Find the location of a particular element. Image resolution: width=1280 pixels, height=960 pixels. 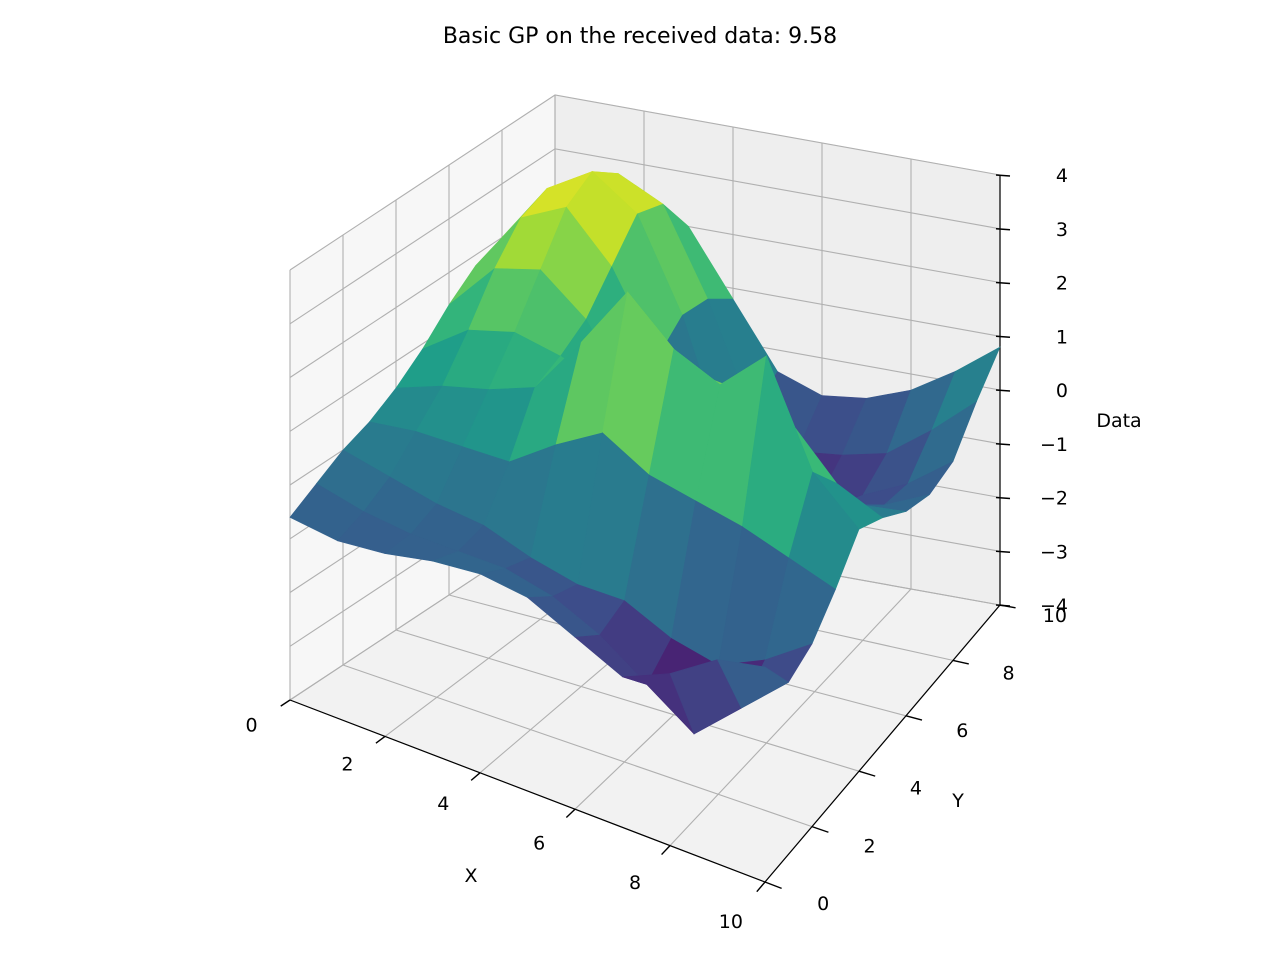

z-tick-label: −4 is located at coordinates (1054, 606).